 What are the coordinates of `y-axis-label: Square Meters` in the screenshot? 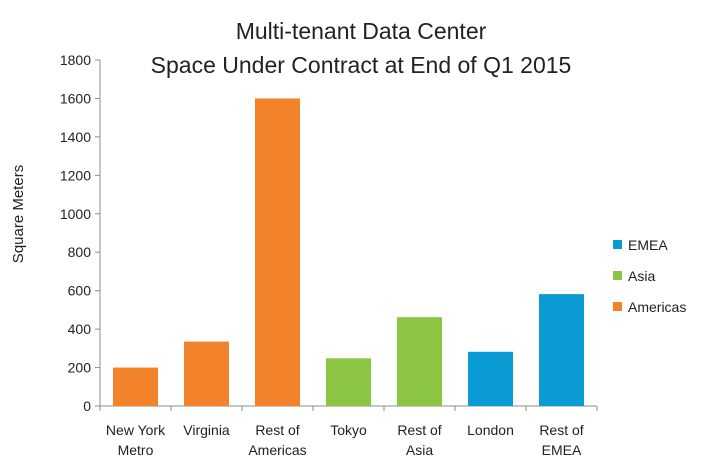 It's located at (18, 214).